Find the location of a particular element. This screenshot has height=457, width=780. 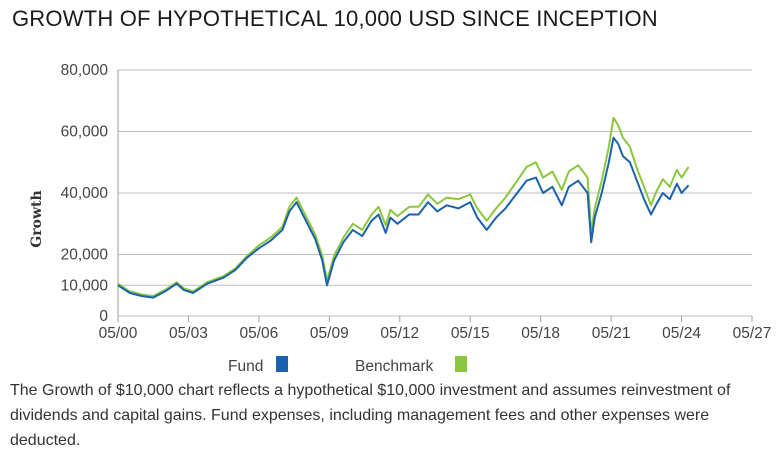

legend-fund-label: Fund is located at coordinates (245, 366).